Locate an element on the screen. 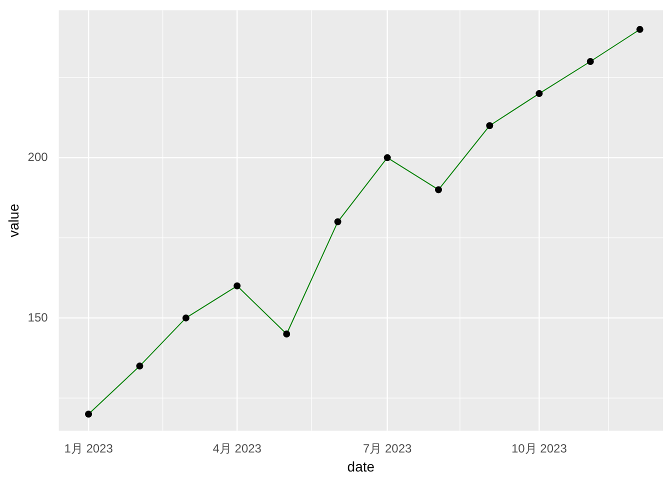 Image resolution: width=672 pixels, height=480 pixels. x-tick-label: 7月 2023 is located at coordinates (387, 448).